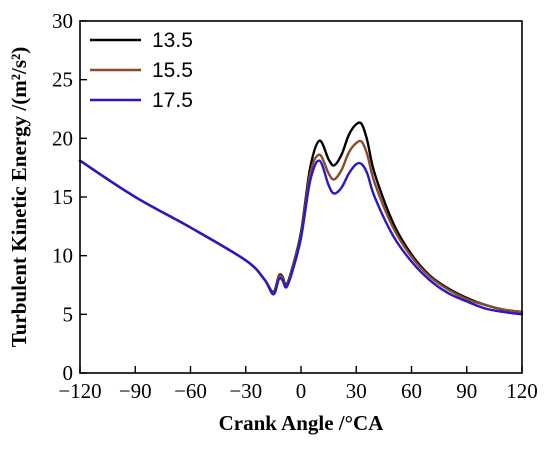  What do you see at coordinates (356, 391) in the screenshot?
I see `x-tick-label: 30` at bounding box center [356, 391].